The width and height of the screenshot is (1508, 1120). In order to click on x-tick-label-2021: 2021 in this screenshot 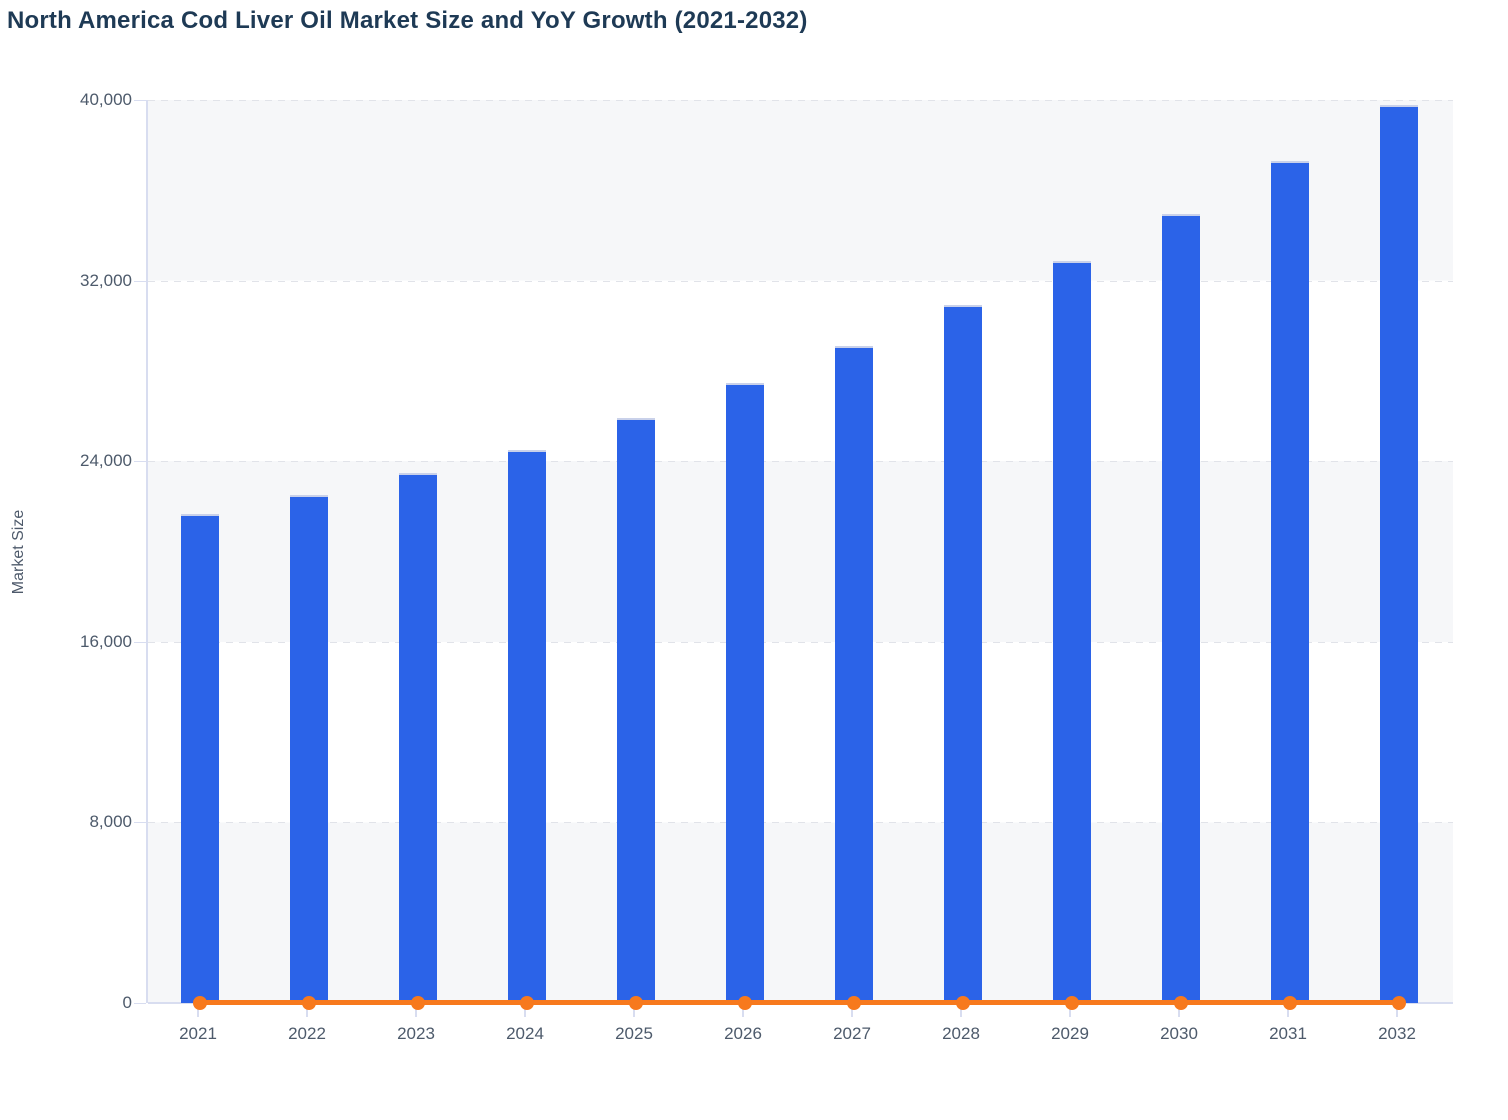, I will do `click(198, 1033)`.